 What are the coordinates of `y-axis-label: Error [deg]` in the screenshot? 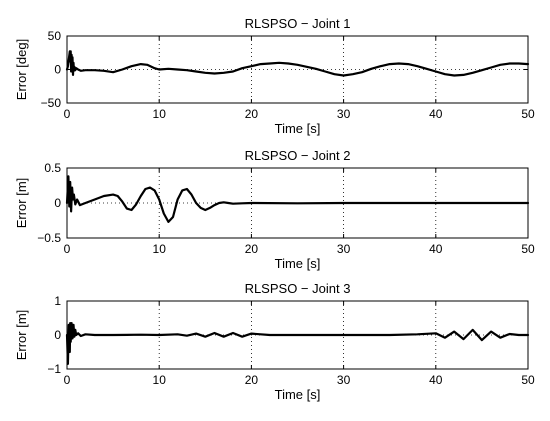 It's located at (21, 69).